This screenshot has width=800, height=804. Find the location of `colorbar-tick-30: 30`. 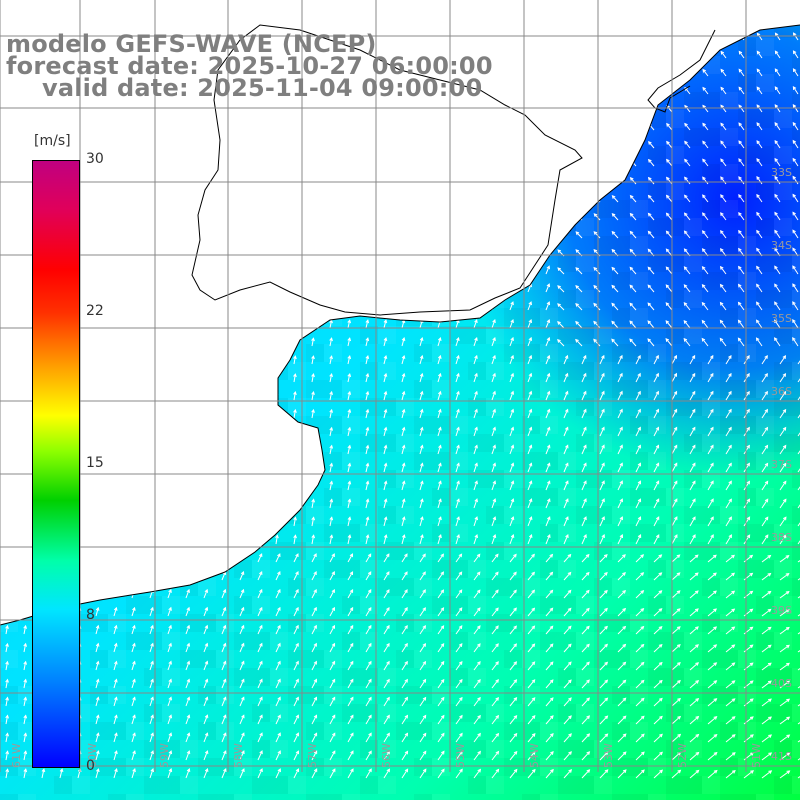

colorbar-tick-30: 30 is located at coordinates (95, 159).